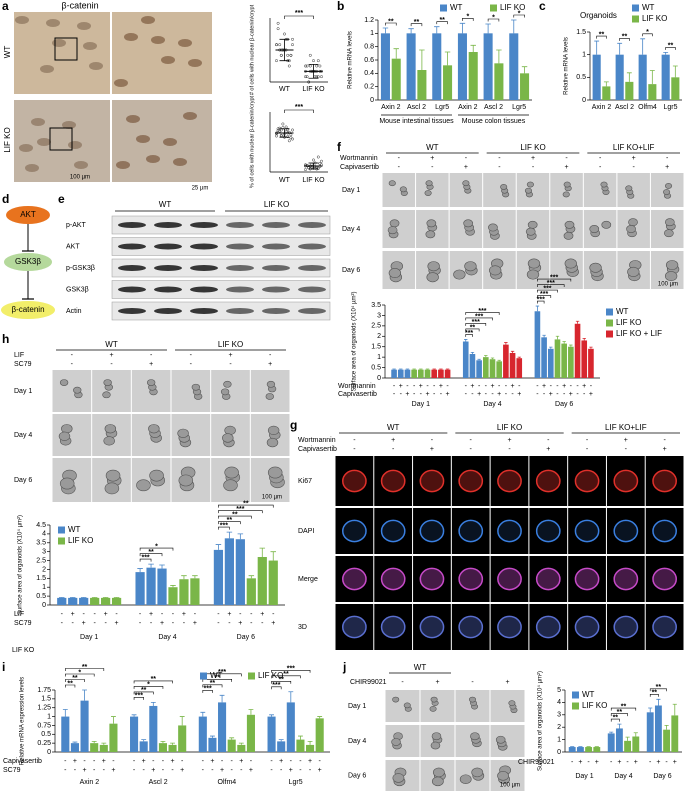  Describe the element at coordinates (376, 347) in the screenshot. I see `y-tick-label: 1.5` at that location.